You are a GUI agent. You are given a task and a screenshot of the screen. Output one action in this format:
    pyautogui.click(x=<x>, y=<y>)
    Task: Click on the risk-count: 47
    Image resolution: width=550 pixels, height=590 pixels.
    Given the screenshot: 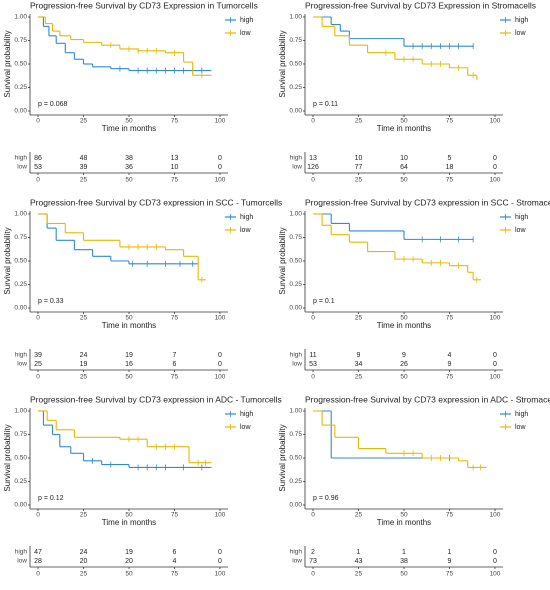 What is the action you would take?
    pyautogui.click(x=38, y=552)
    